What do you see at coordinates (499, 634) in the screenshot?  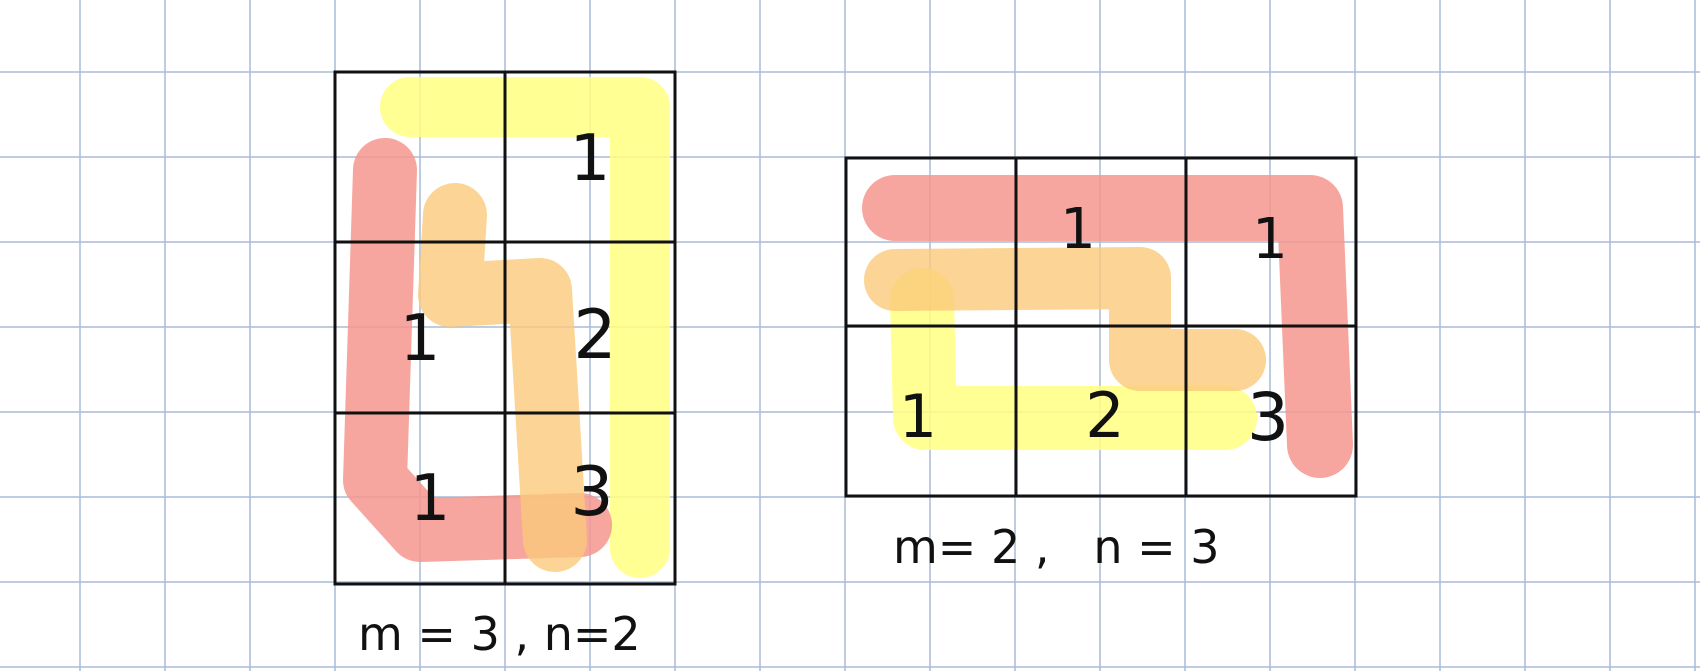 I see `left-caption: m = 3 , n=2` at bounding box center [499, 634].